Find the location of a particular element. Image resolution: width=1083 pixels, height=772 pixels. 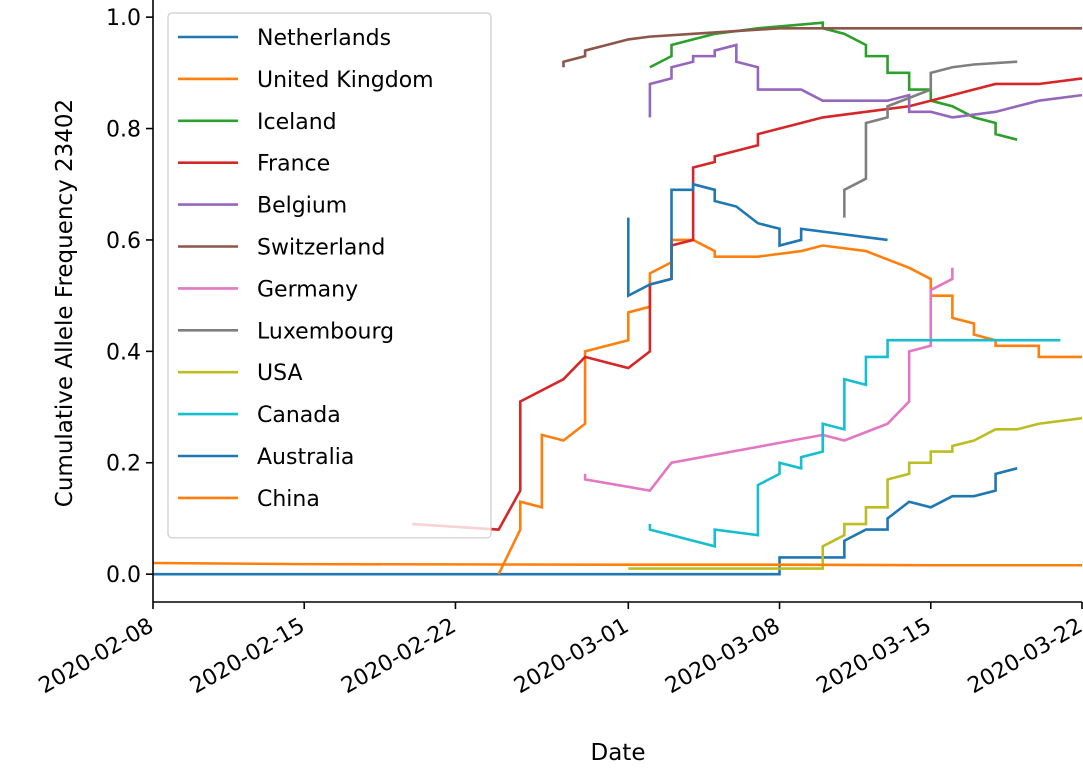

y-tick-label: 0.4 is located at coordinates (123, 352).